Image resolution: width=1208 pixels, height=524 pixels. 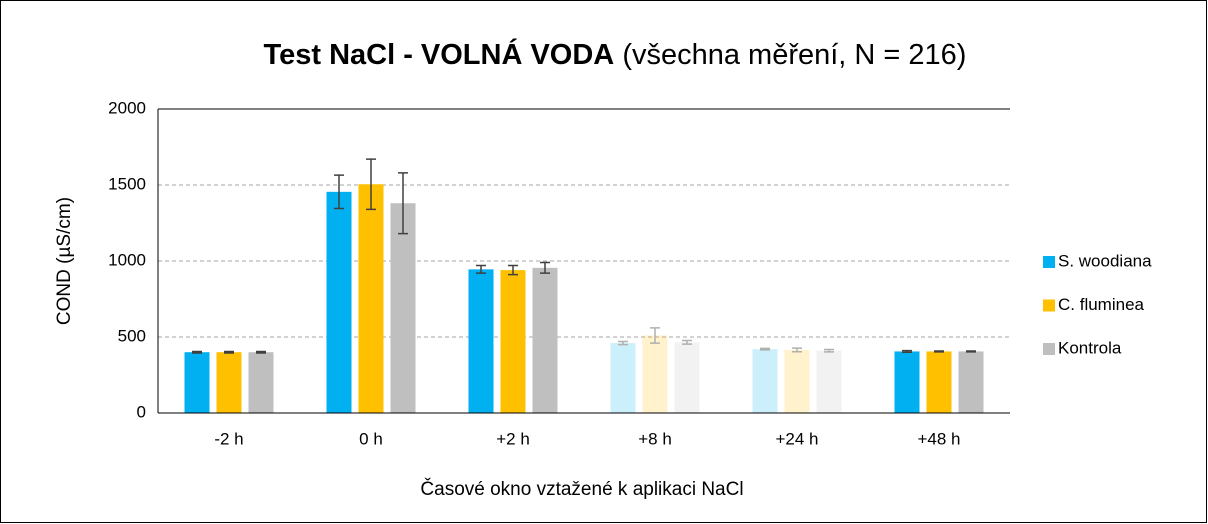 I want to click on x-tick-label: -2 h, so click(x=228, y=438).